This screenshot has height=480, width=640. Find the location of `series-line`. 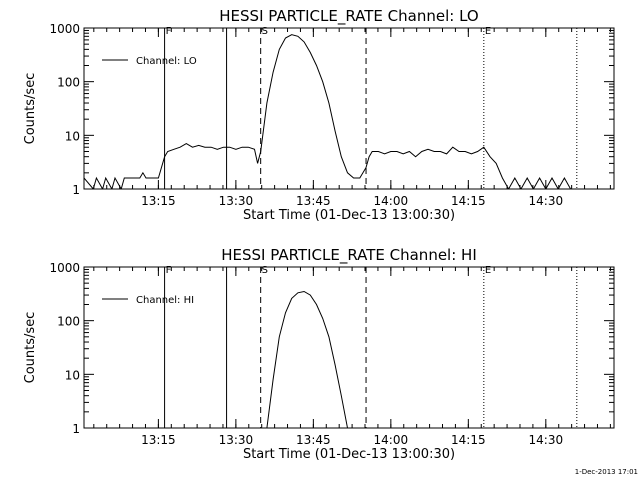

series-line is located at coordinates (307, 359).